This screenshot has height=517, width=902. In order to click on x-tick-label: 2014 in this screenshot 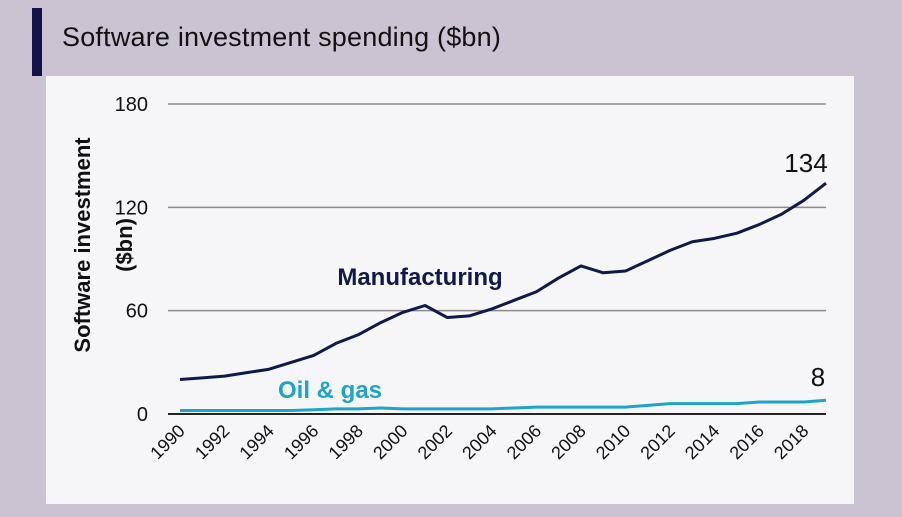, I will do `click(702, 442)`.